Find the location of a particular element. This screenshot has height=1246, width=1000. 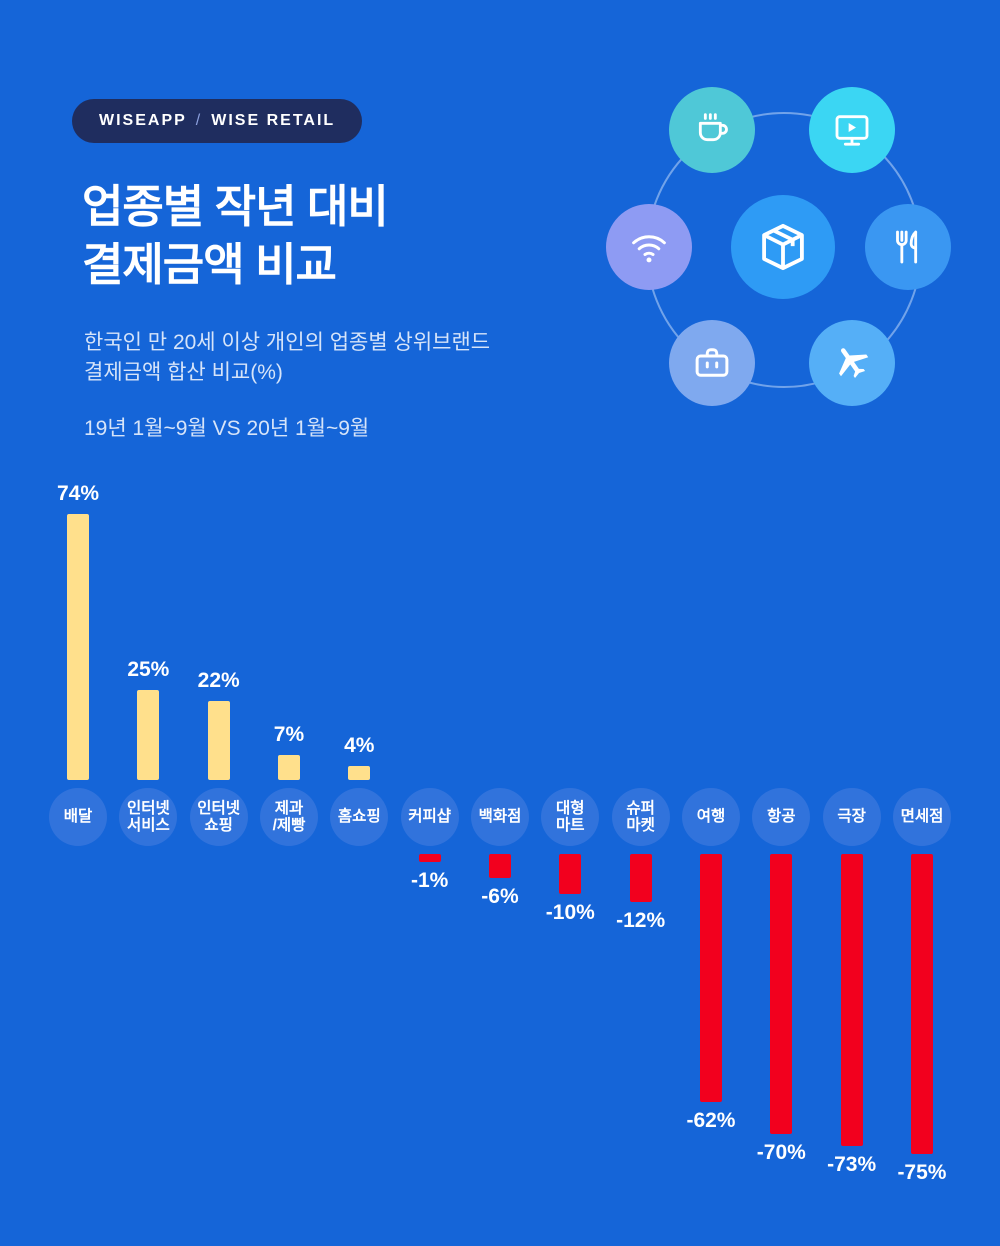

icon-circle-briefcase is located at coordinates (712, 363).